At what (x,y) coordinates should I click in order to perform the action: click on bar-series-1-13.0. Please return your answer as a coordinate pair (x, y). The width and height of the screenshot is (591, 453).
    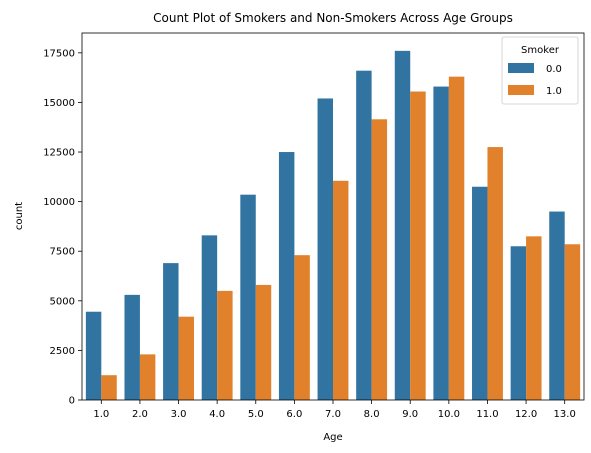
    Looking at the image, I should click on (572, 322).